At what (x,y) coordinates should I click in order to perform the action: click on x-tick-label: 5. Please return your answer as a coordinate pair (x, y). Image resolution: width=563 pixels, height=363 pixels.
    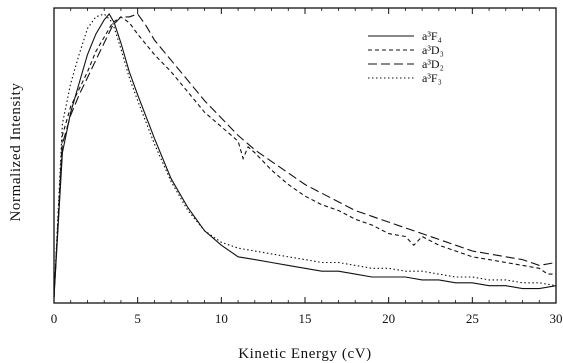
    Looking at the image, I should click on (137, 318).